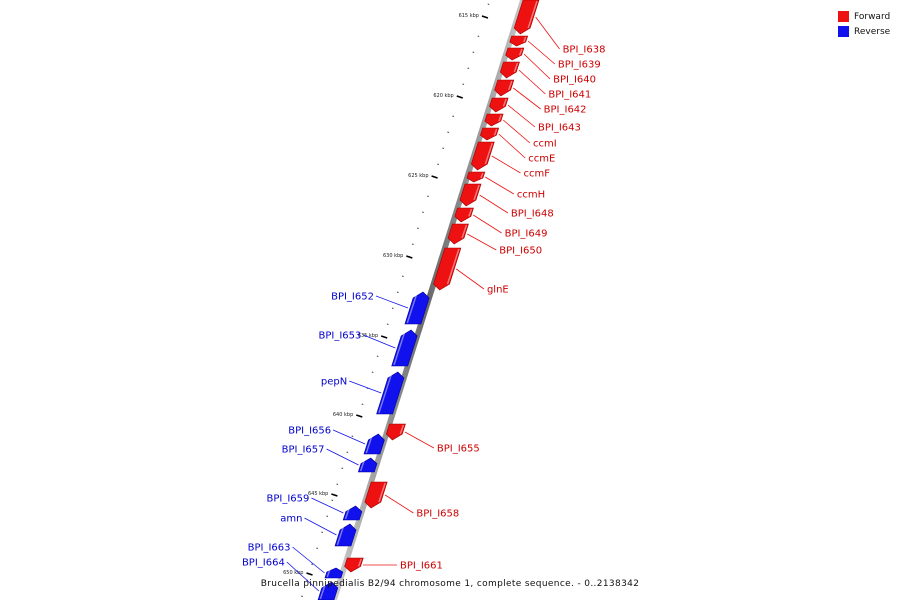  What do you see at coordinates (421, 566) in the screenshot?
I see `gene-label-bpi-i661: BPI_I661` at bounding box center [421, 566].